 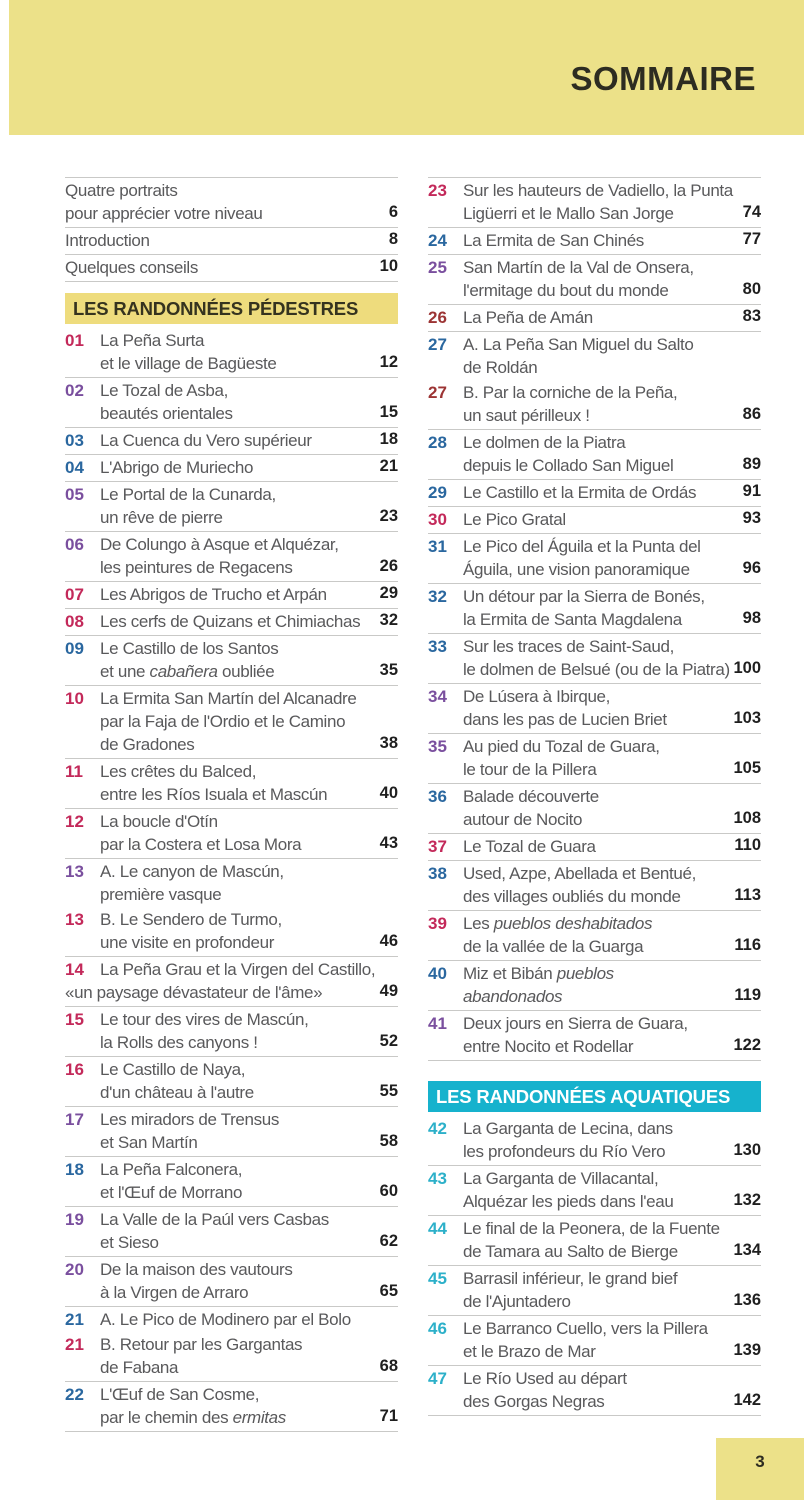 What do you see at coordinates (747, 1250) in the screenshot?
I see `entry-page-number: 134` at bounding box center [747, 1250].